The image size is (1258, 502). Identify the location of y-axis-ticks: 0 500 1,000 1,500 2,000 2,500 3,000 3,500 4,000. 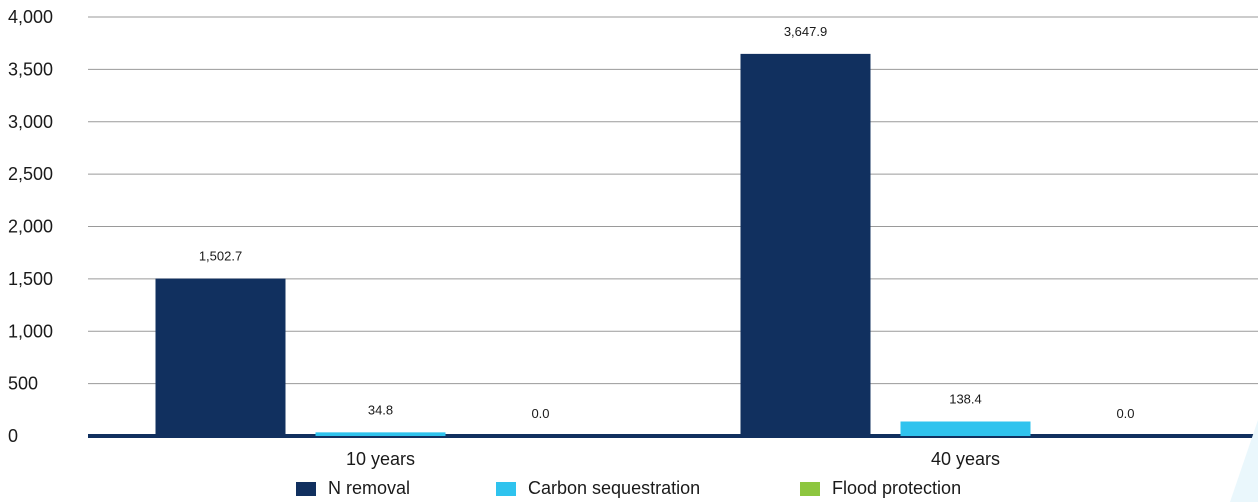
(30, 226).